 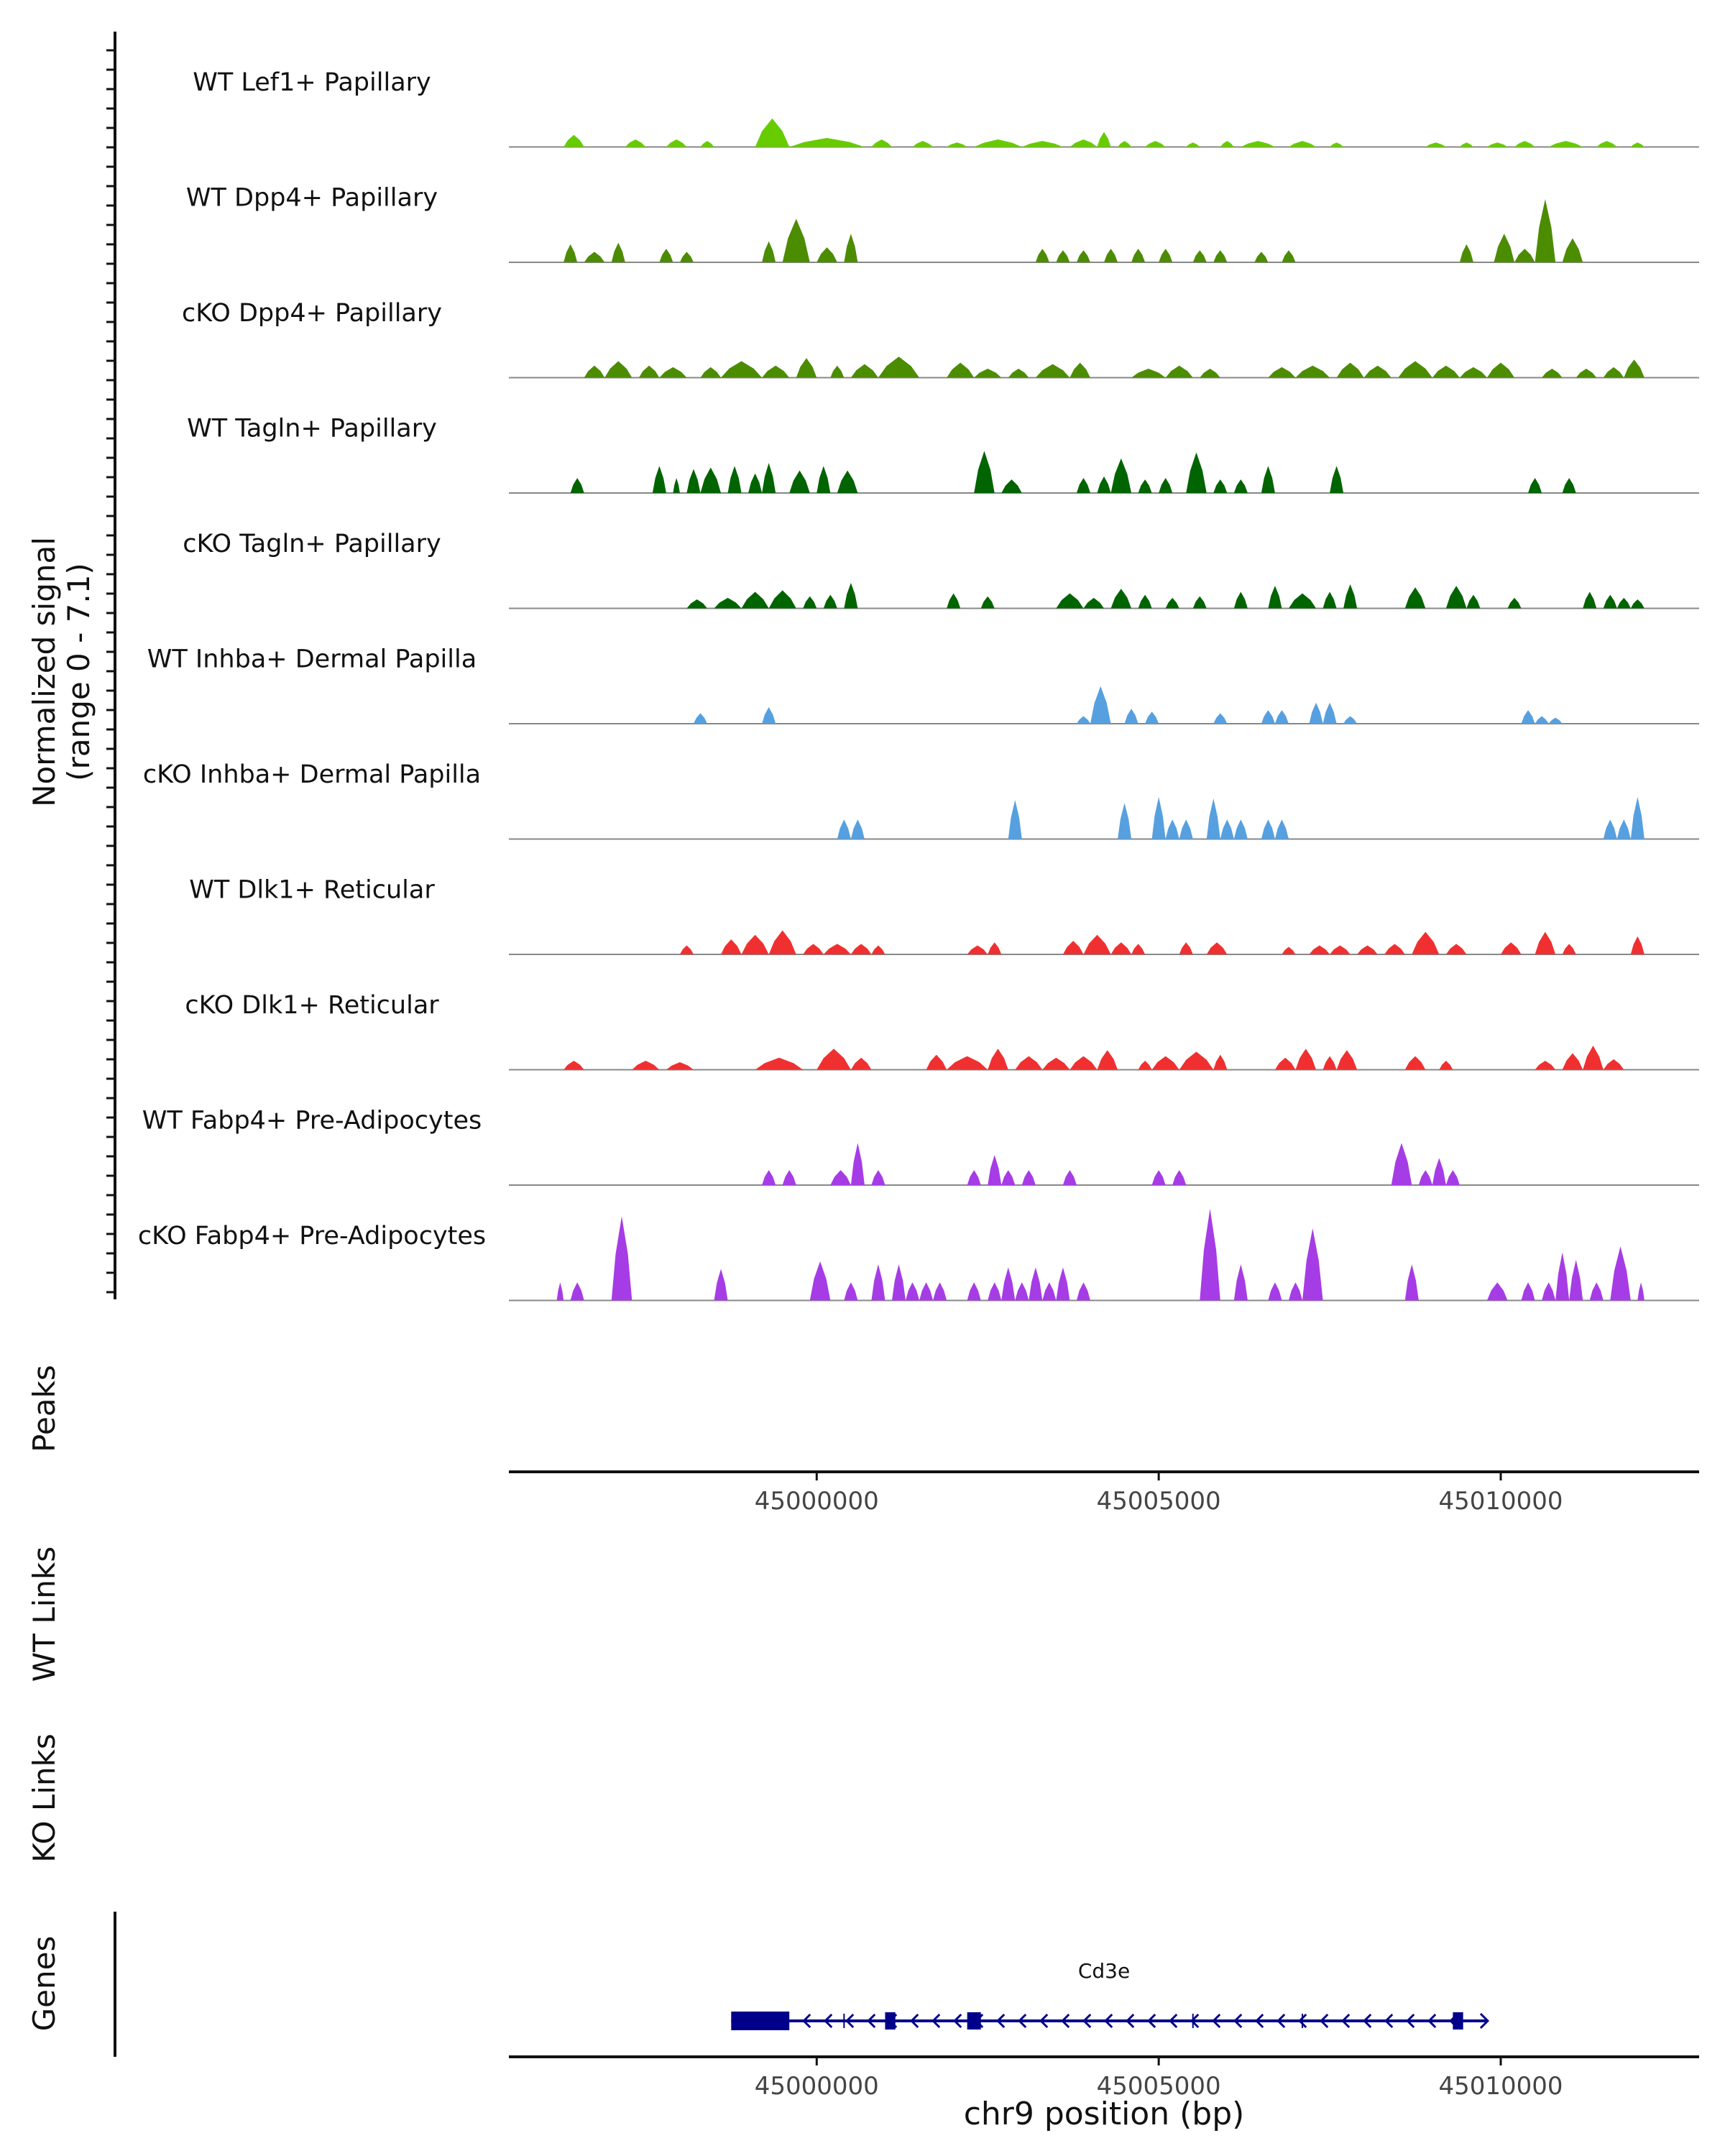 What do you see at coordinates (940, 339) in the screenshot?
I see `track-cko-dpp4-papillary: cKO Dpp4+ Papillary` at bounding box center [940, 339].